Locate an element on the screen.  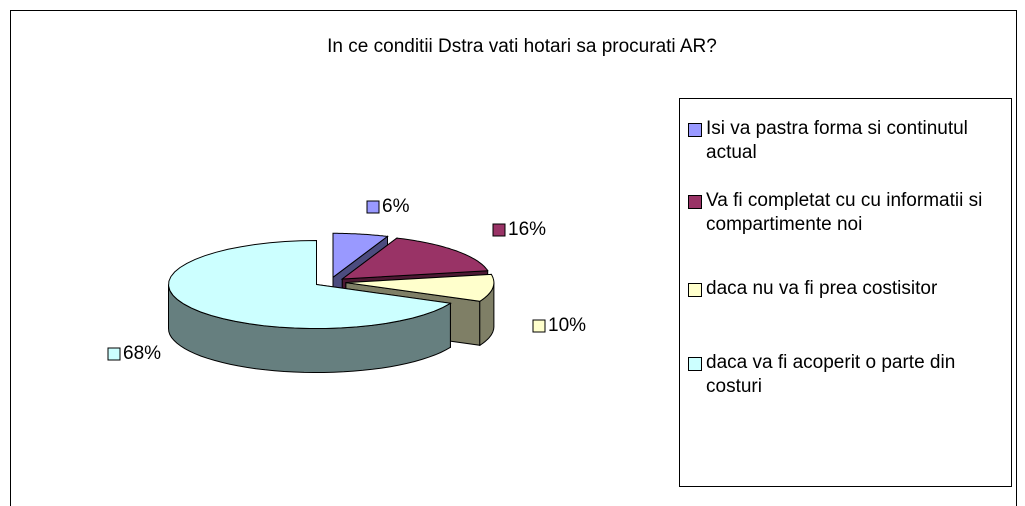
data-label: 6% is located at coordinates (396, 206).